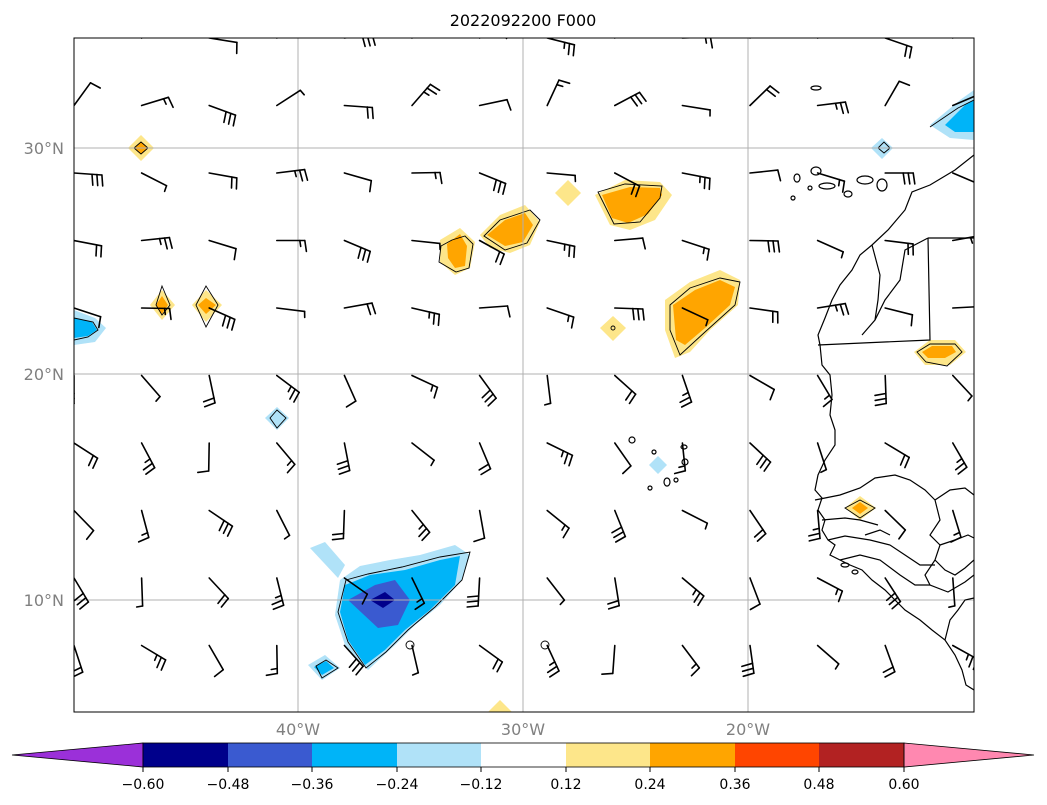  Describe the element at coordinates (77, 755) in the screenshot. I see `colorbar-min-extension` at that location.